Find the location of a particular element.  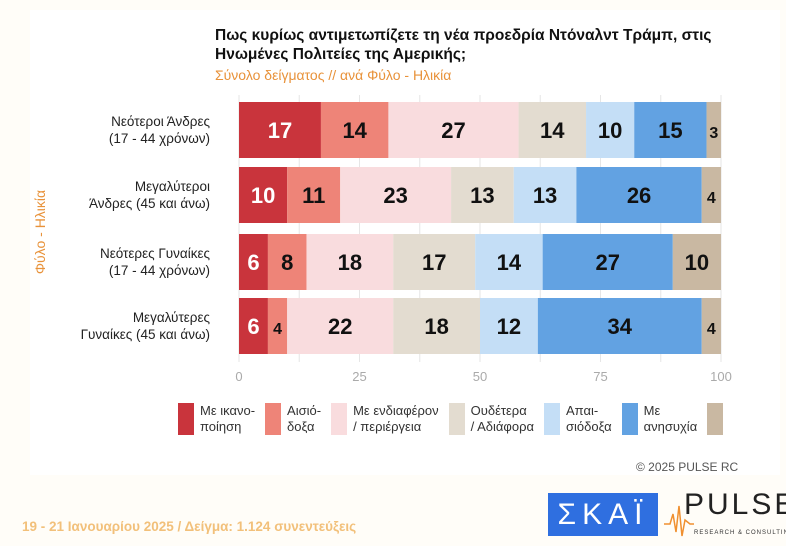

legend-item is located at coordinates (718, 419).